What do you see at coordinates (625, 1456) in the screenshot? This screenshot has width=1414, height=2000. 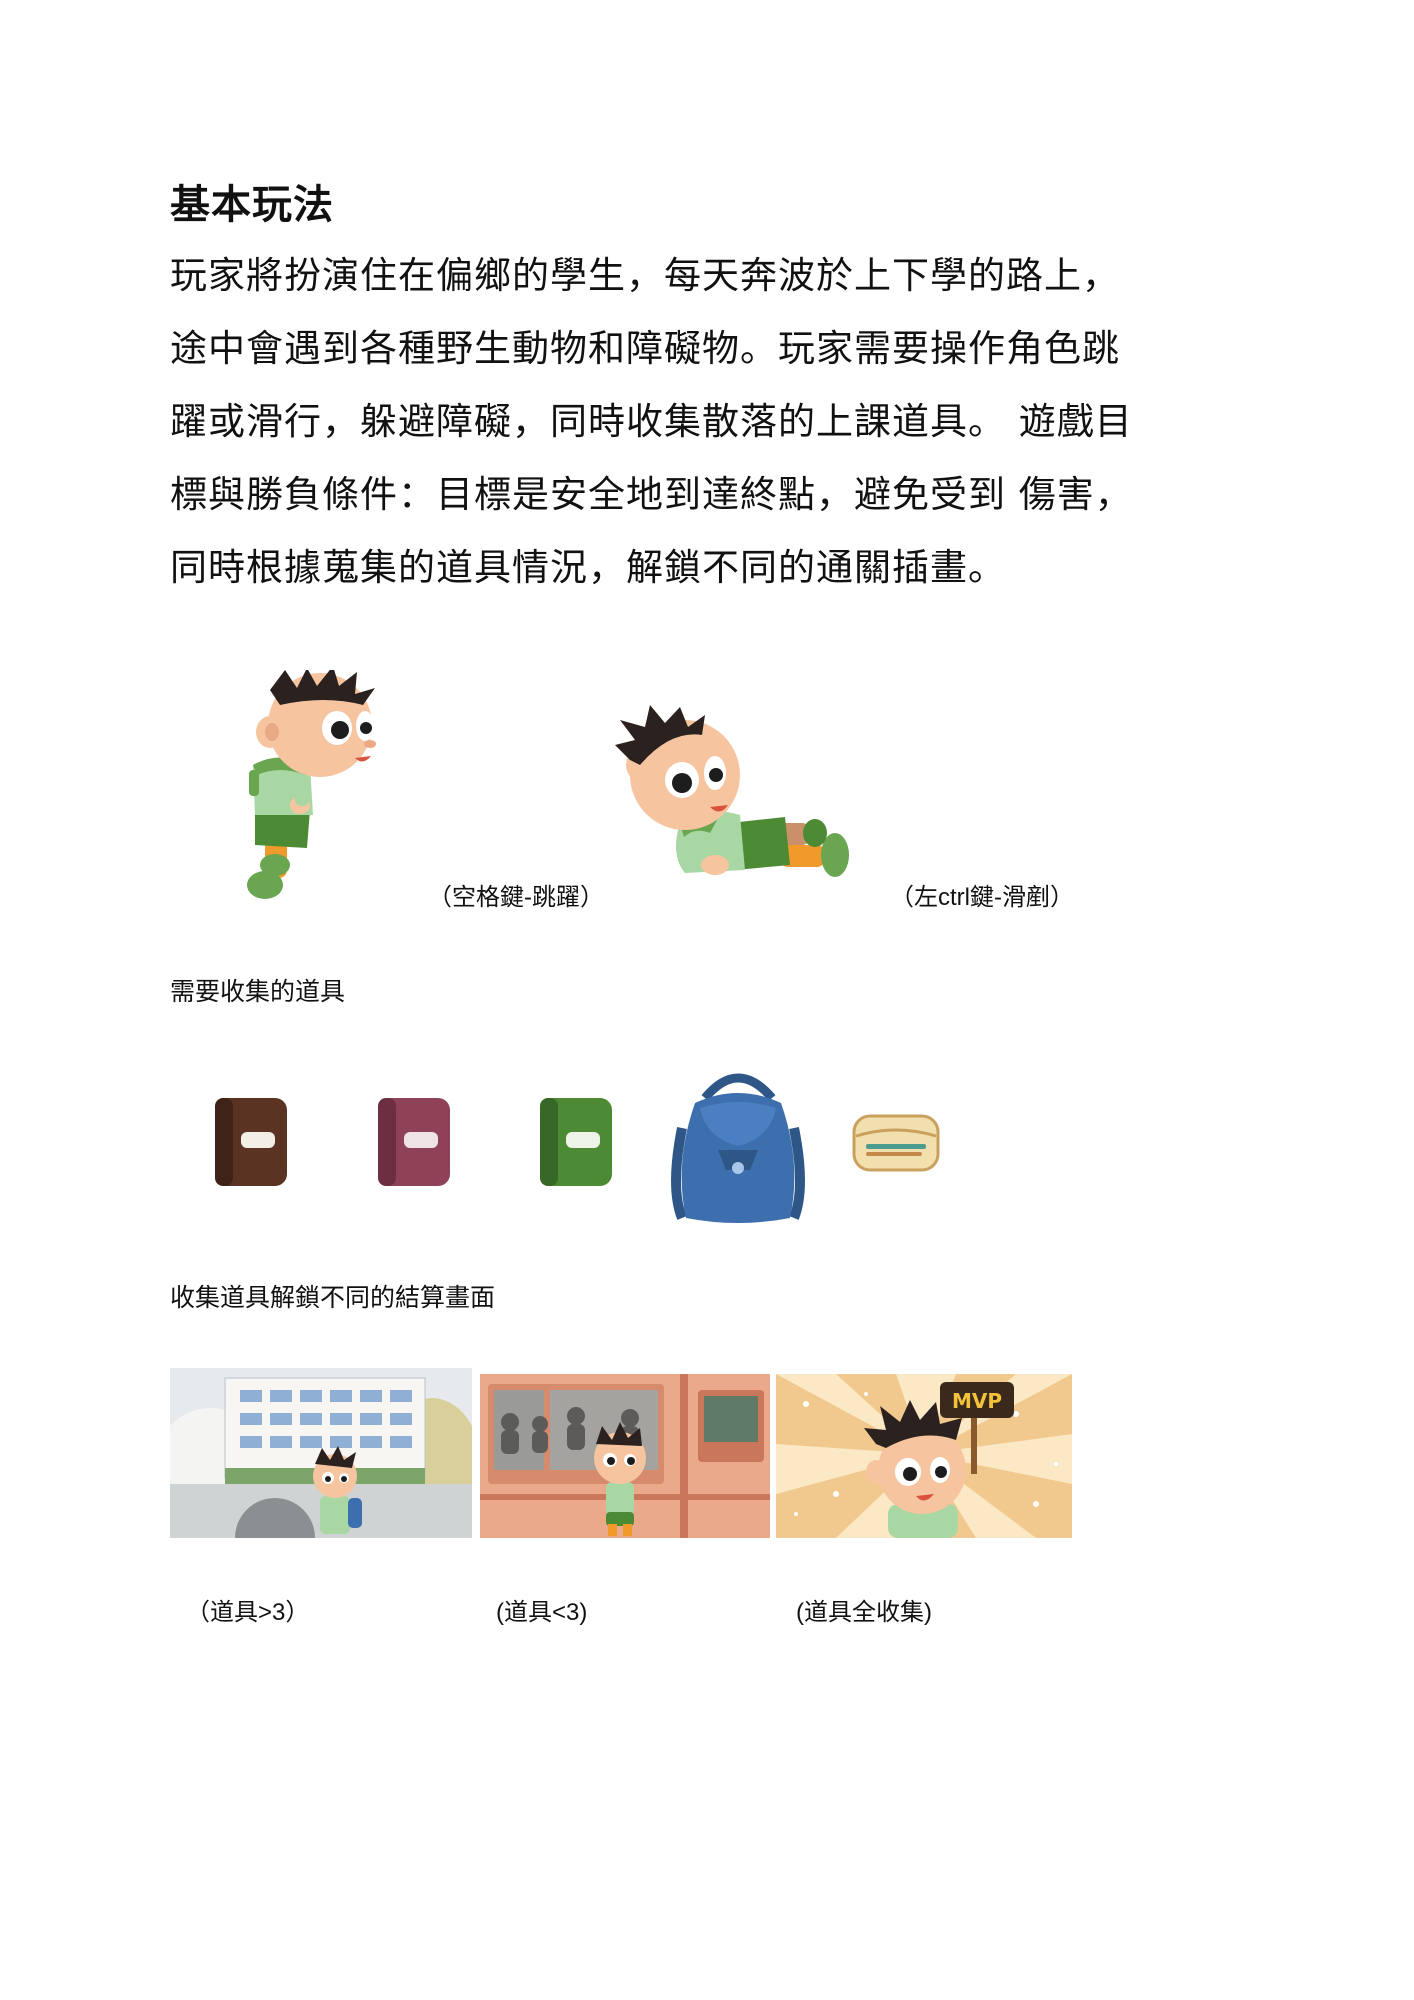 I see `ending-classroom-illustration` at bounding box center [625, 1456].